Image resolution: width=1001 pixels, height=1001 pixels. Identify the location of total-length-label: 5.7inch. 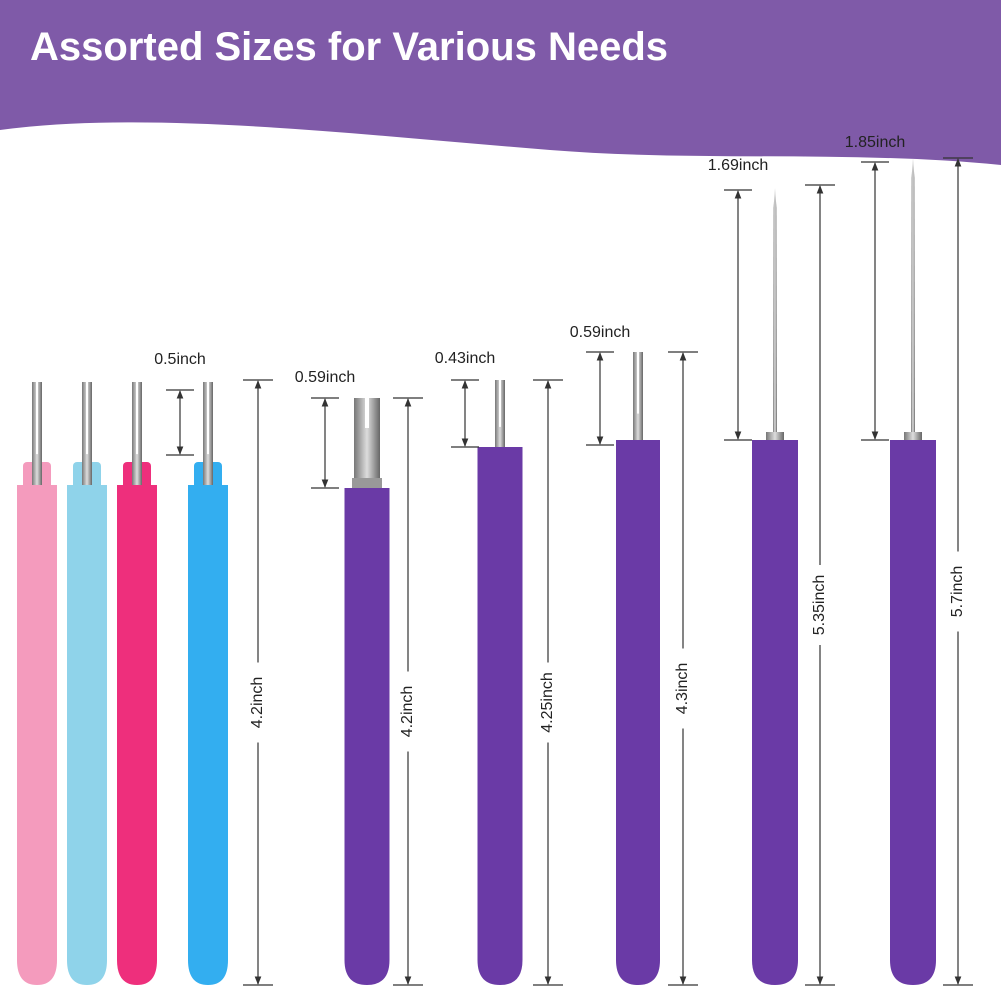
(957, 592).